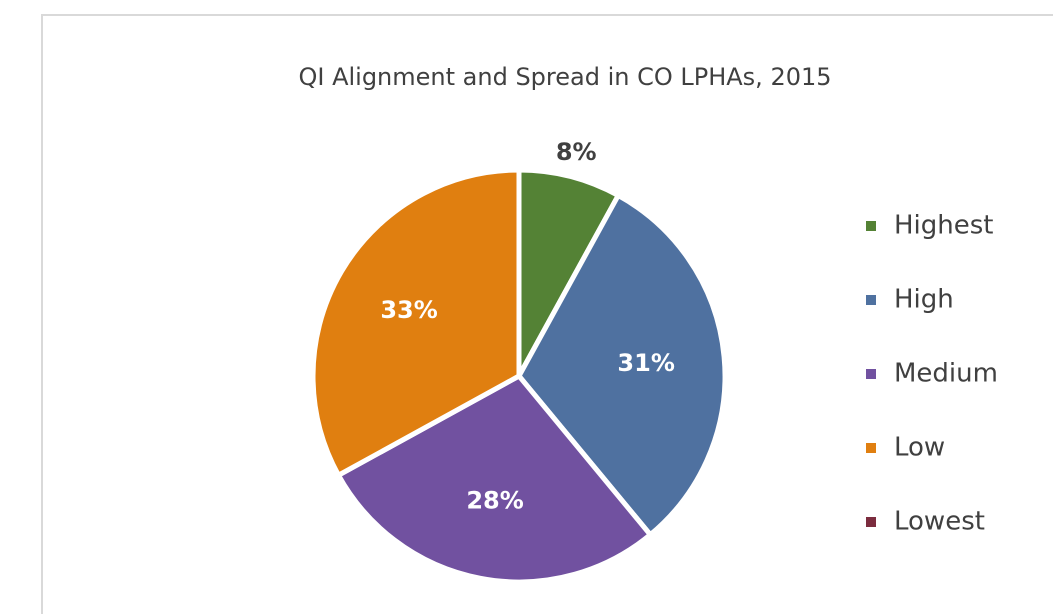 The height and width of the screenshot is (614, 1053). Describe the element at coordinates (939, 522) in the screenshot. I see `legend-label: Lowest` at that location.